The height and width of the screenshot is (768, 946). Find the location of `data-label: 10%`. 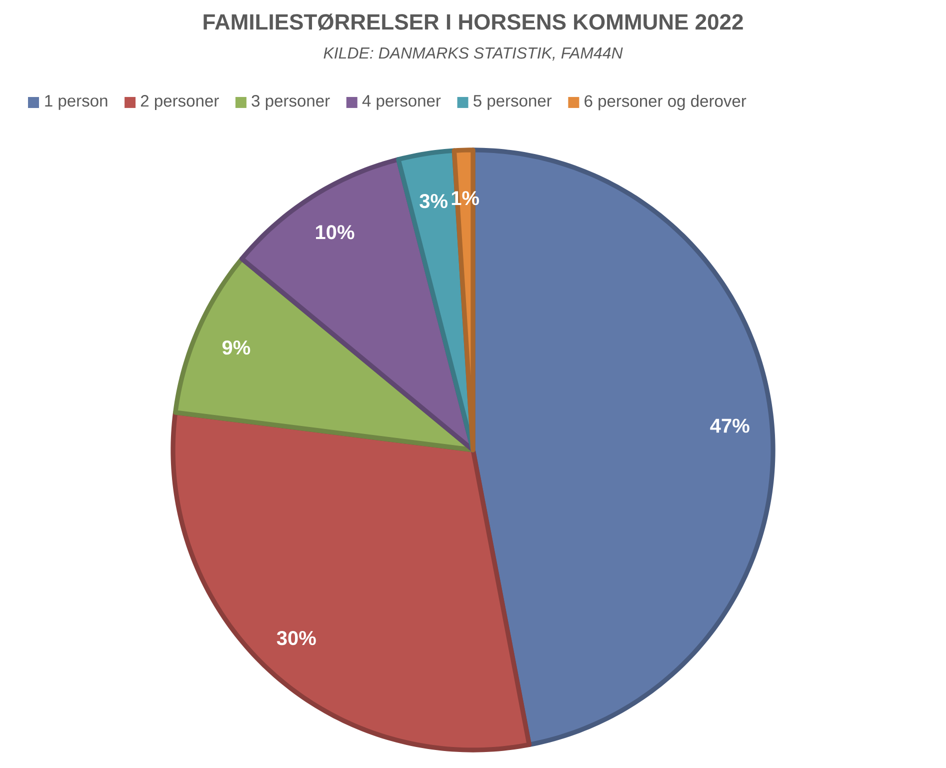

data-label: 10% is located at coordinates (335, 232).